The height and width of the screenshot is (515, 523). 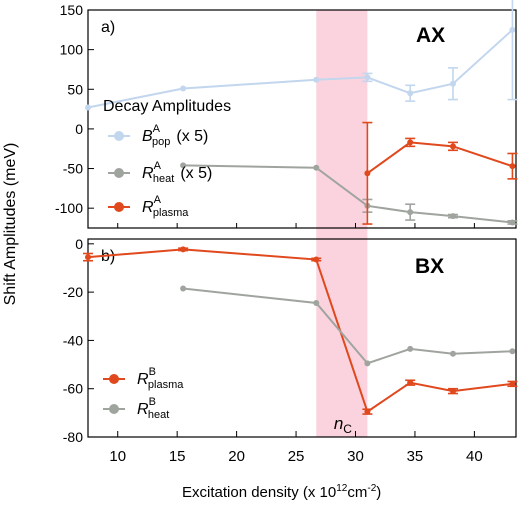 What do you see at coordinates (114, 379) in the screenshot?
I see `legend-r-plasma-b-swatch-marker` at bounding box center [114, 379].